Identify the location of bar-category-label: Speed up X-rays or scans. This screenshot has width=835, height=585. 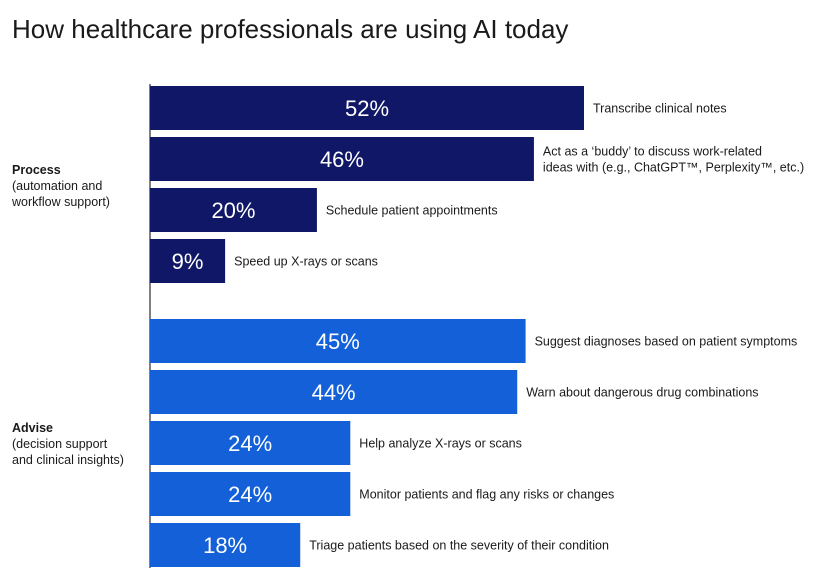
(306, 262).